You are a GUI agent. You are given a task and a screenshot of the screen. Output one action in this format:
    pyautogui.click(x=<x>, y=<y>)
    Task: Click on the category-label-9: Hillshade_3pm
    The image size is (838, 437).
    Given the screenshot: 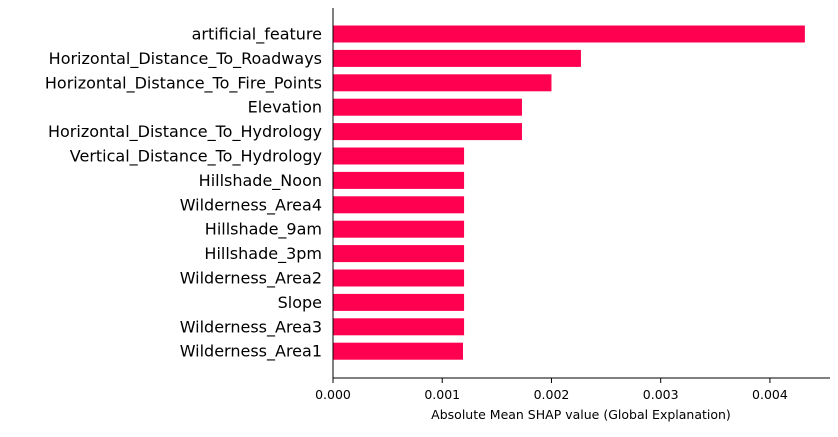 What is the action you would take?
    pyautogui.click(x=263, y=254)
    